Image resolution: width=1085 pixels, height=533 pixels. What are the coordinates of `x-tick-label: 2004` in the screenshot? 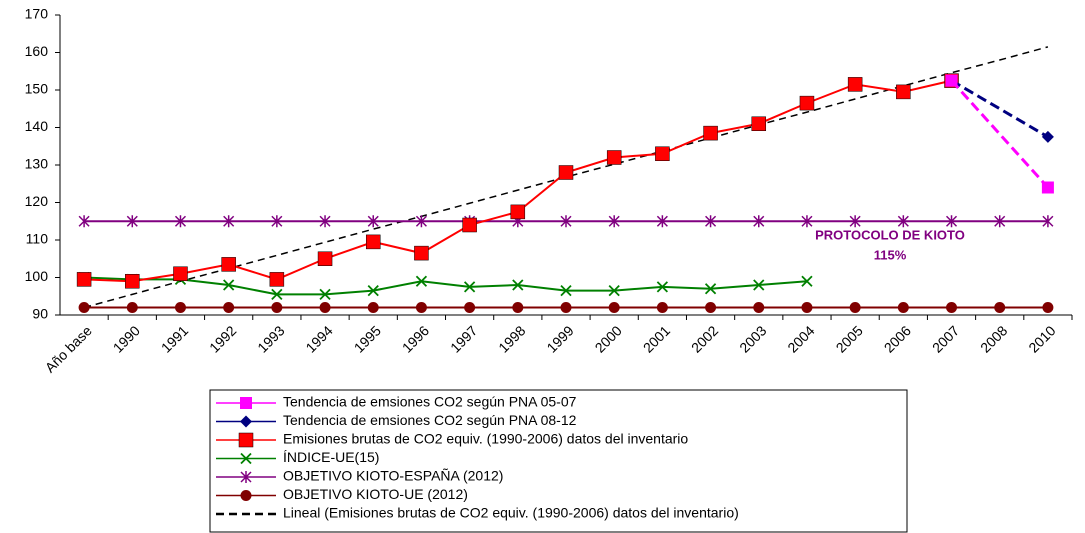 It's located at (800, 338).